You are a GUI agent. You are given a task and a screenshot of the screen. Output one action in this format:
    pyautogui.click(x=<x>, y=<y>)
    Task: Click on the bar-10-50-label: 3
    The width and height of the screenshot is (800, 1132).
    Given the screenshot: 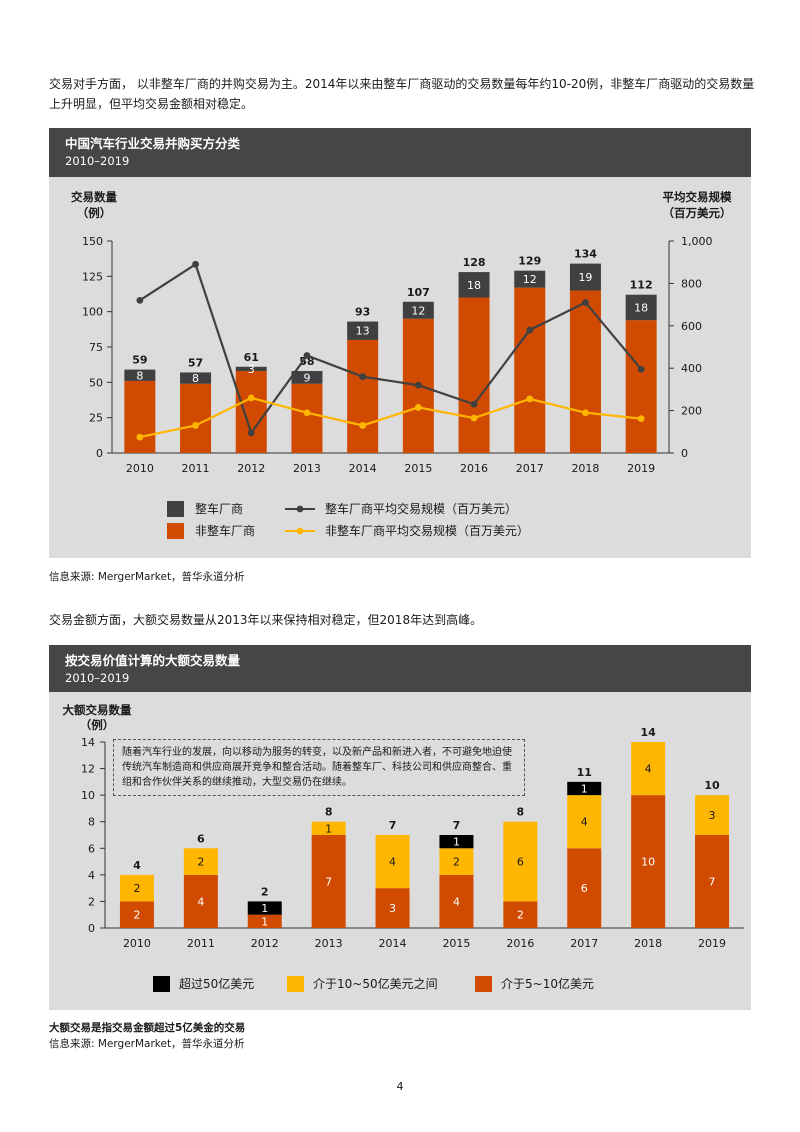 What is the action you would take?
    pyautogui.click(x=712, y=815)
    